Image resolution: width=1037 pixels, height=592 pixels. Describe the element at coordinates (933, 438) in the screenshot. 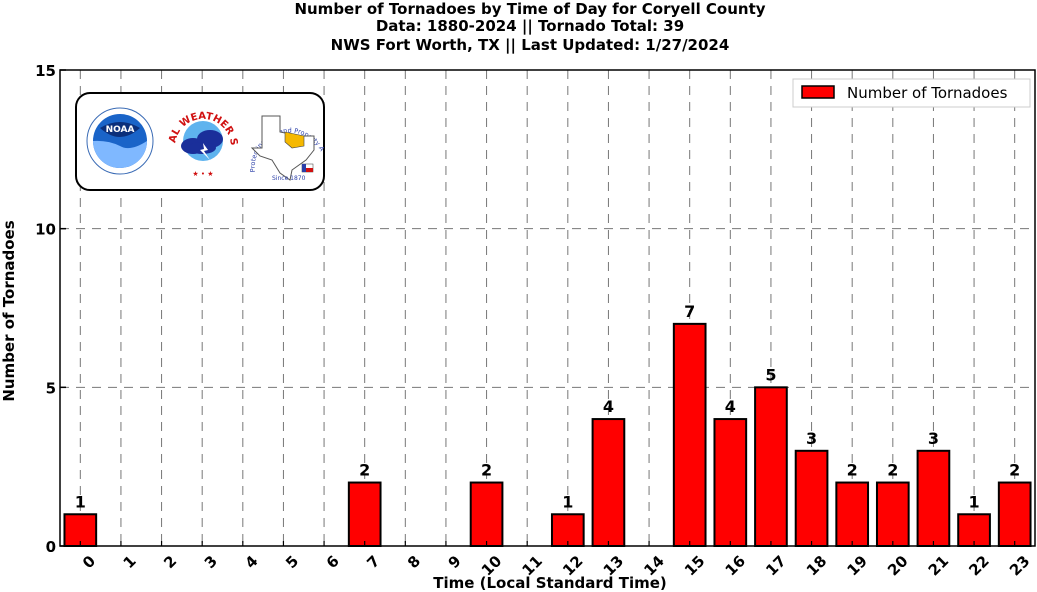

I see `data-label-hour-21: 3` at that location.